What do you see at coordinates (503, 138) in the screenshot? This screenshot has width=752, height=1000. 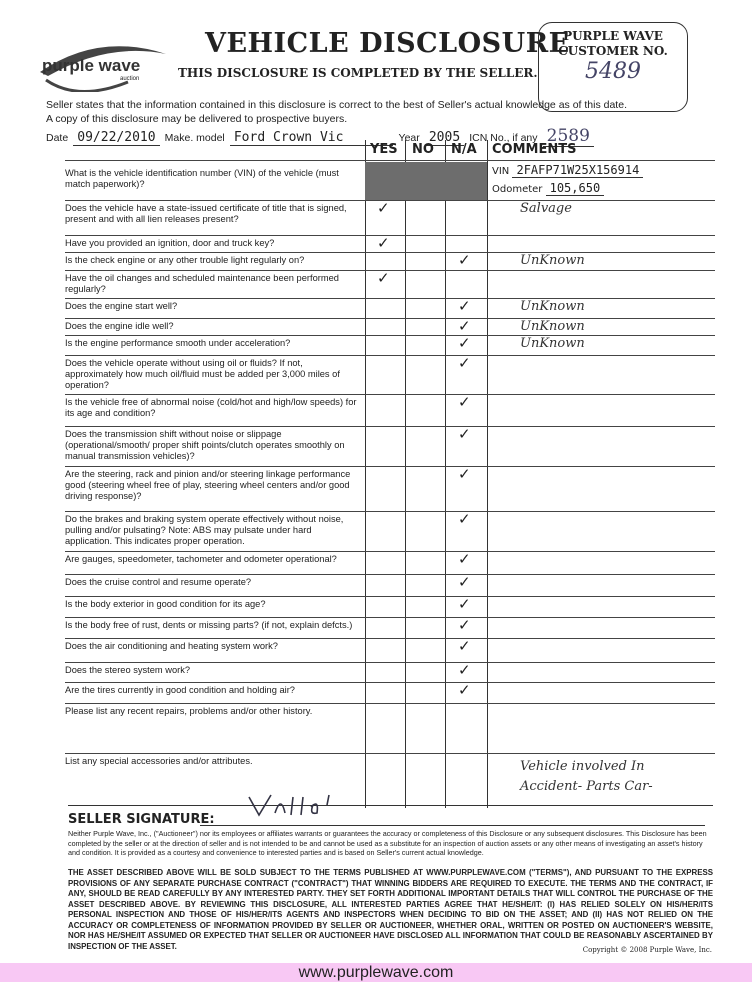 I see `icn-label: ICN No., if any` at bounding box center [503, 138].